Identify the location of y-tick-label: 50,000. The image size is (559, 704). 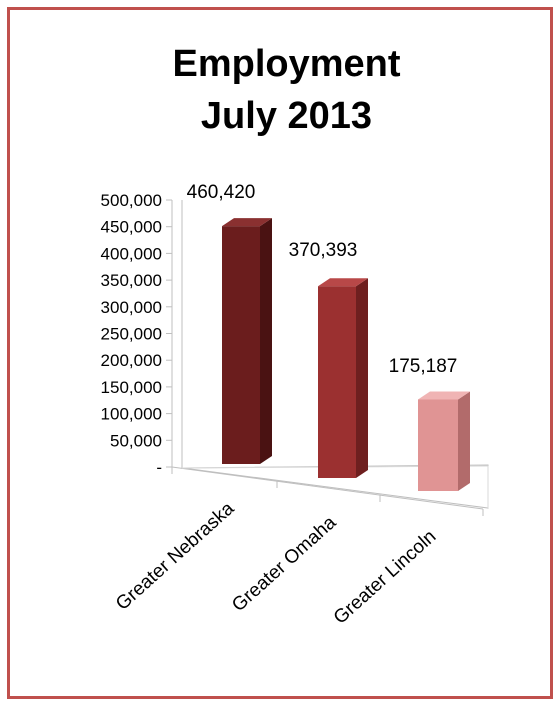
(136, 440).